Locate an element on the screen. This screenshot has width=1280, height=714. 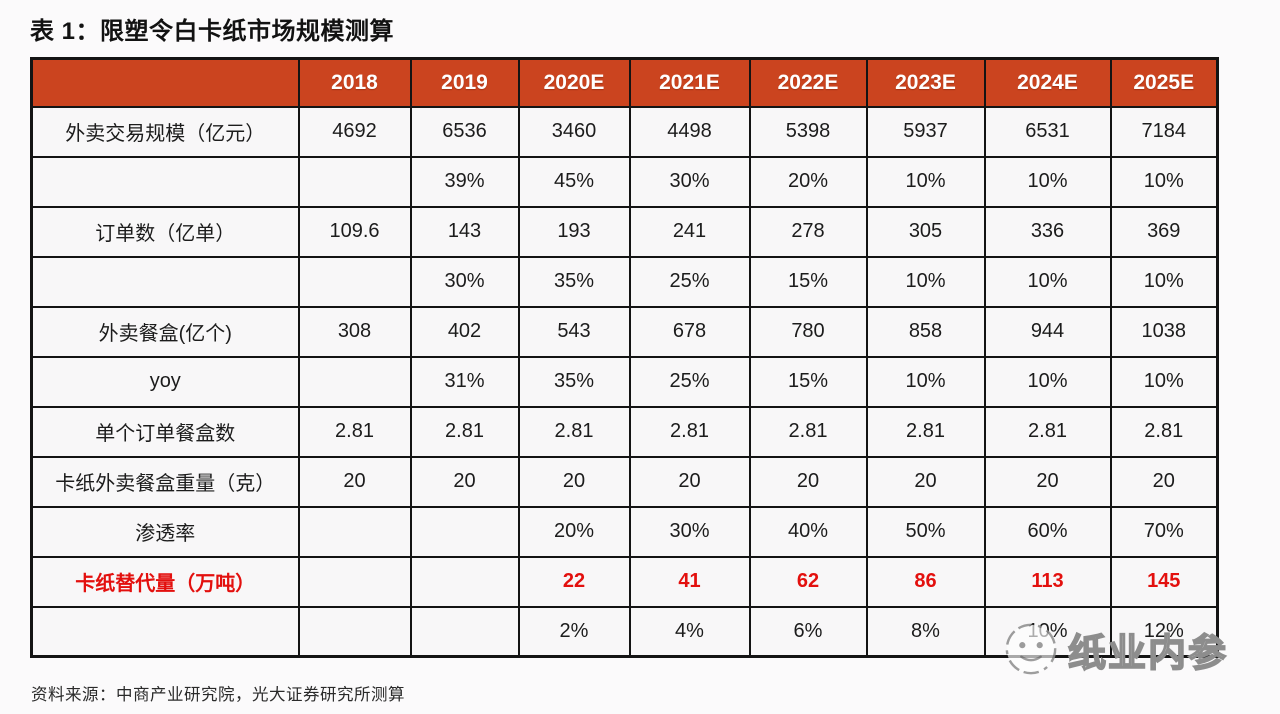
value-cell: 402 is located at coordinates (464, 331).